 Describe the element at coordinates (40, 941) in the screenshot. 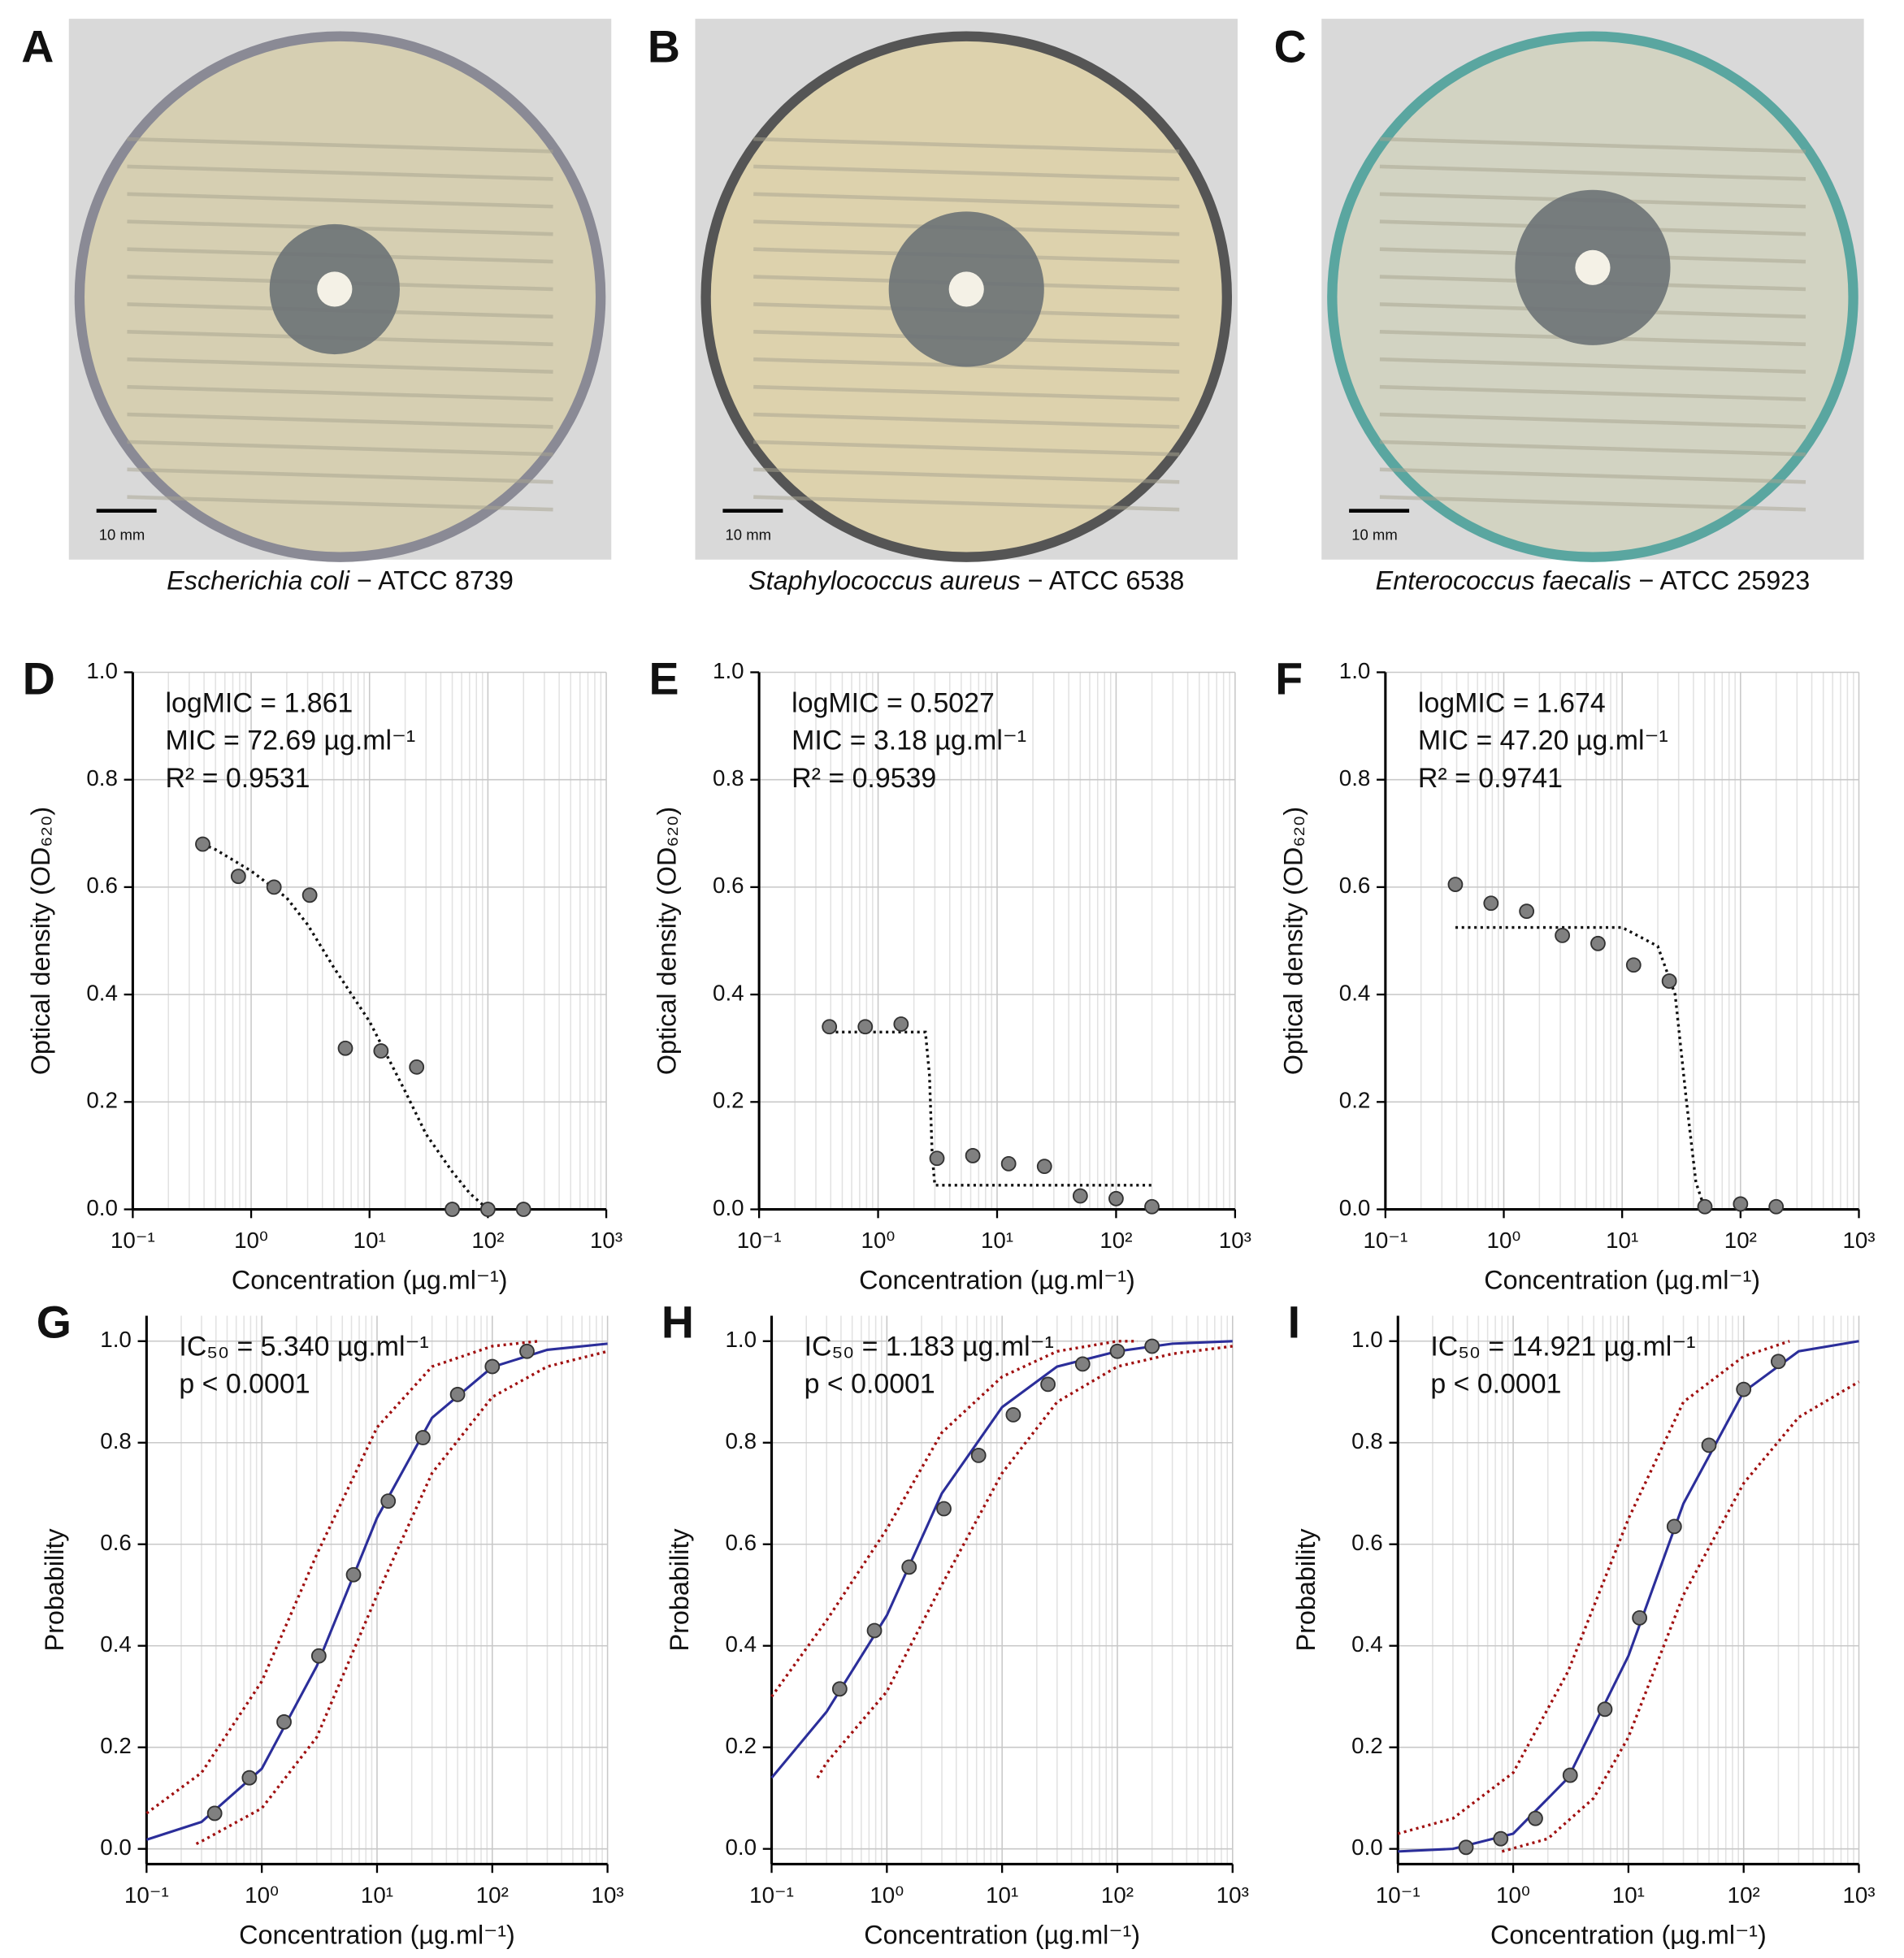

I see `y-axis-label: Optical density (OD₆₂₀)` at that location.